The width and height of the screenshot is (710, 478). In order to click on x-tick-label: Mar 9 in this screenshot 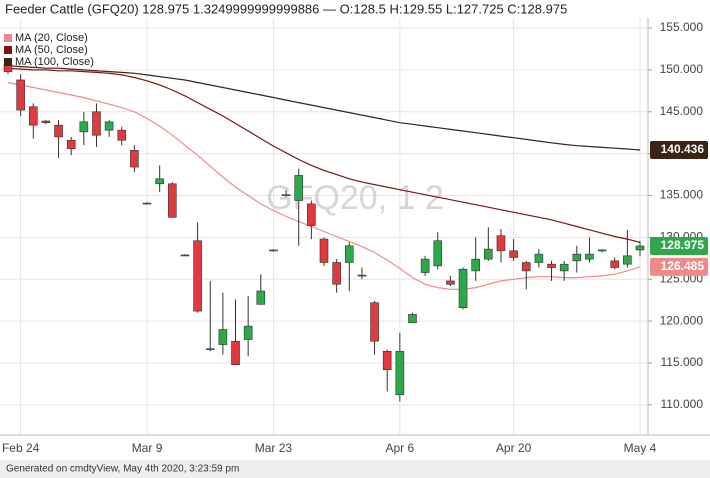, I will do `click(147, 448)`.